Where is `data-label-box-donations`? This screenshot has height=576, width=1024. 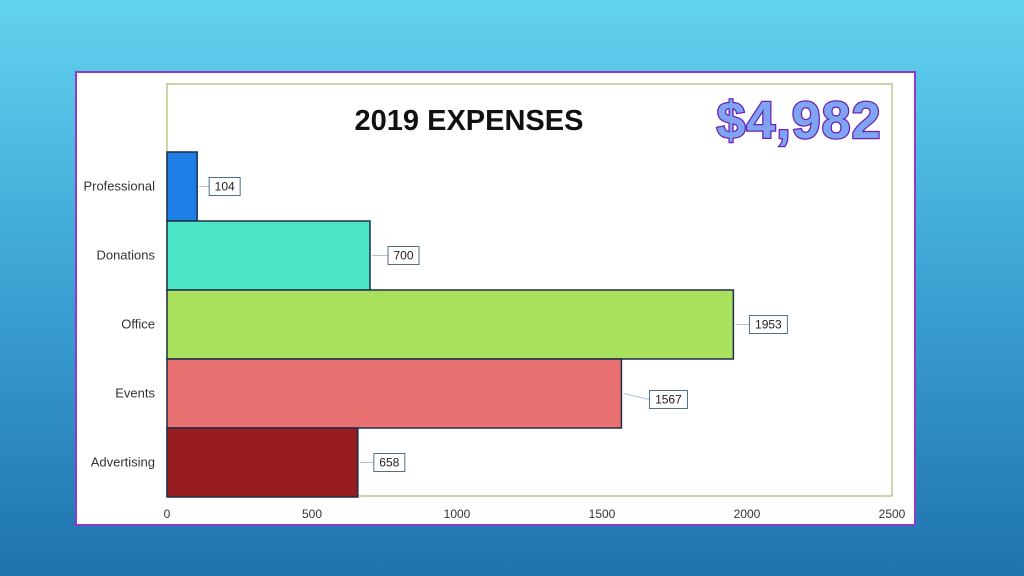
data-label-box-donations is located at coordinates (403, 255).